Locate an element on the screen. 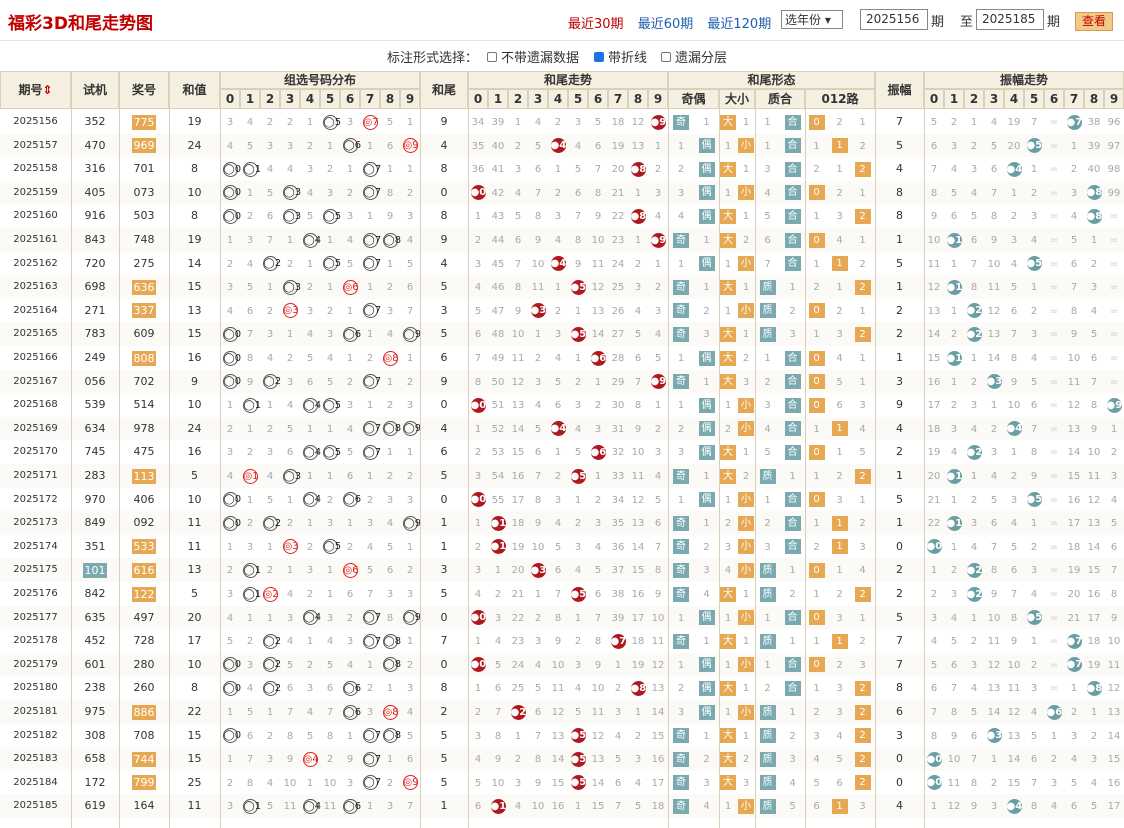 Image resolution: width=1124 pixels, height=828 pixels. amp-miss-value: 11 is located at coordinates (934, 264).